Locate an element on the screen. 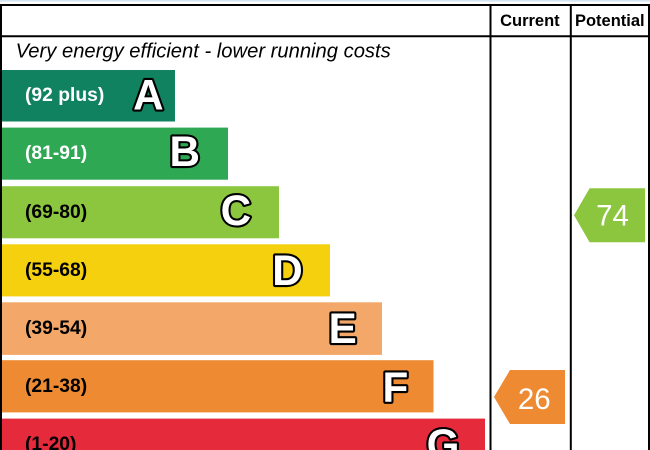  svg-text: (81-91) is located at coordinates (56, 153).